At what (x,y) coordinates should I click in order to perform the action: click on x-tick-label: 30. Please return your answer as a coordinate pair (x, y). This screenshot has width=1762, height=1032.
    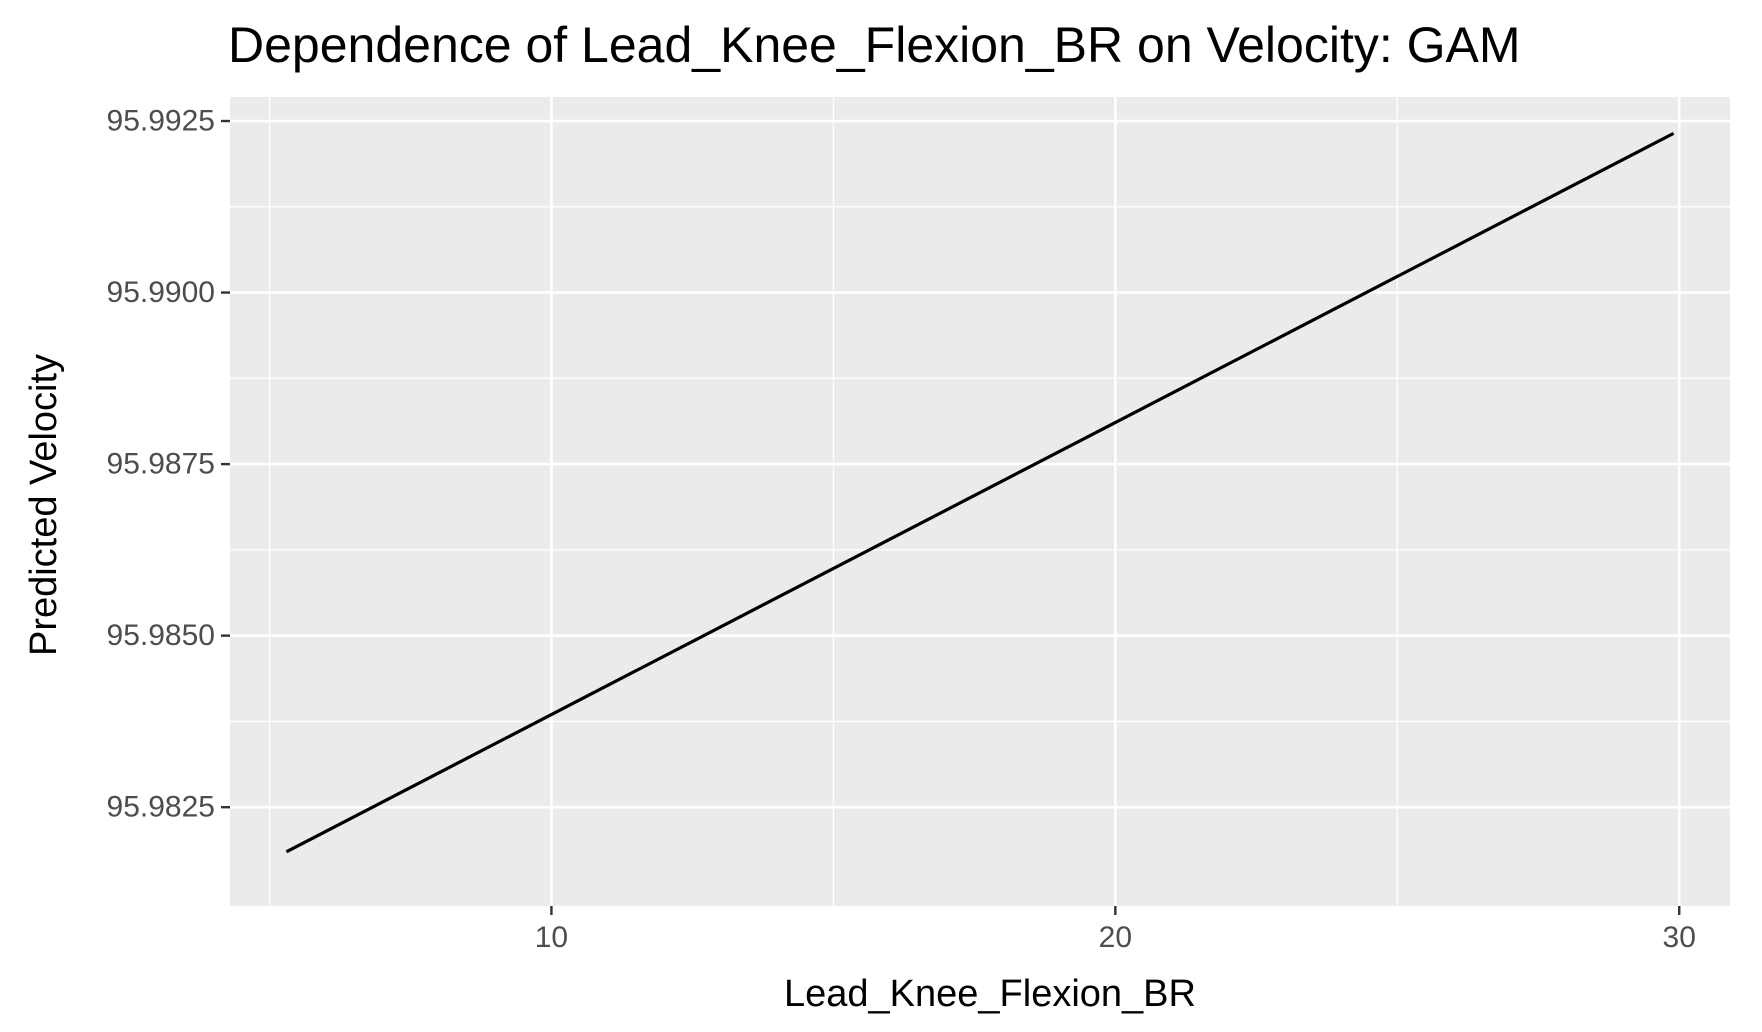
    Looking at the image, I should click on (1679, 937).